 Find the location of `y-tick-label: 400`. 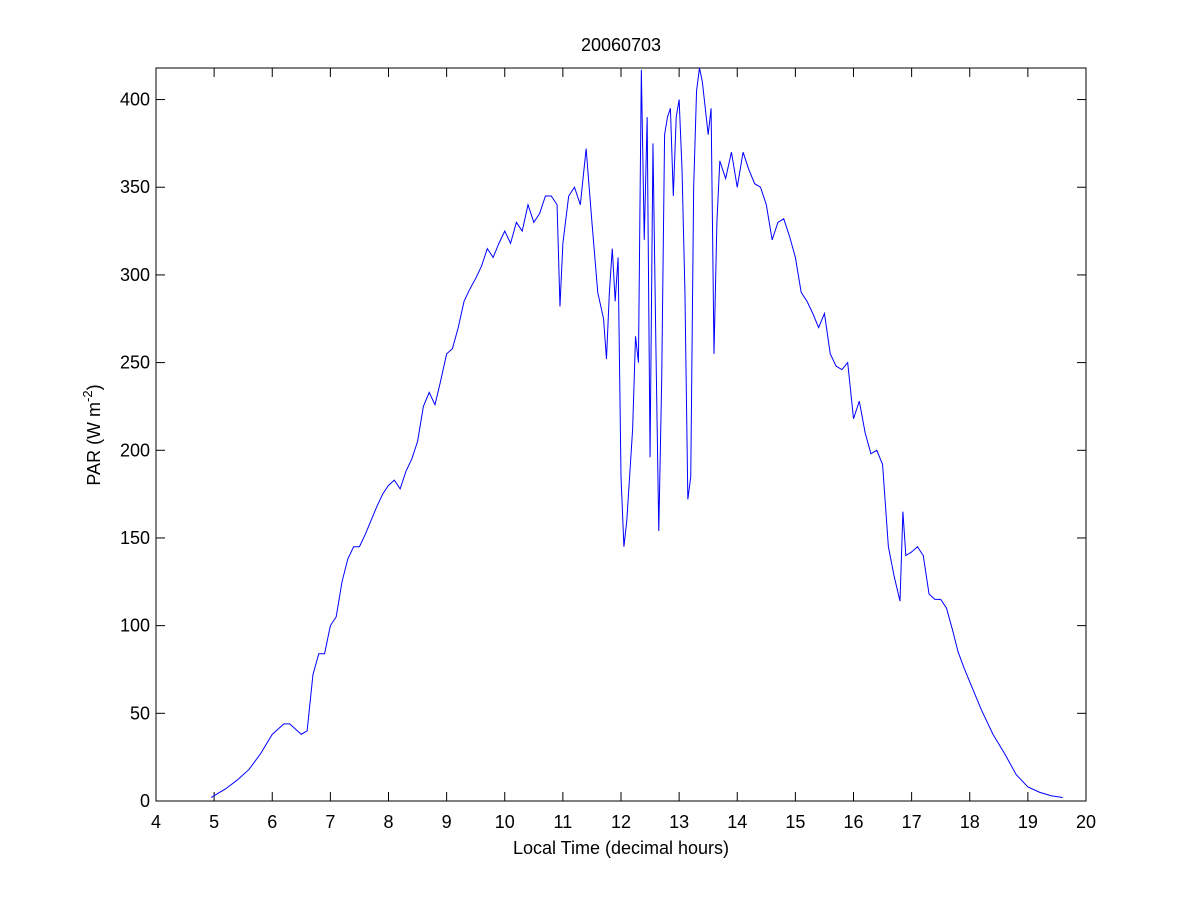

y-tick-label: 400 is located at coordinates (135, 100).